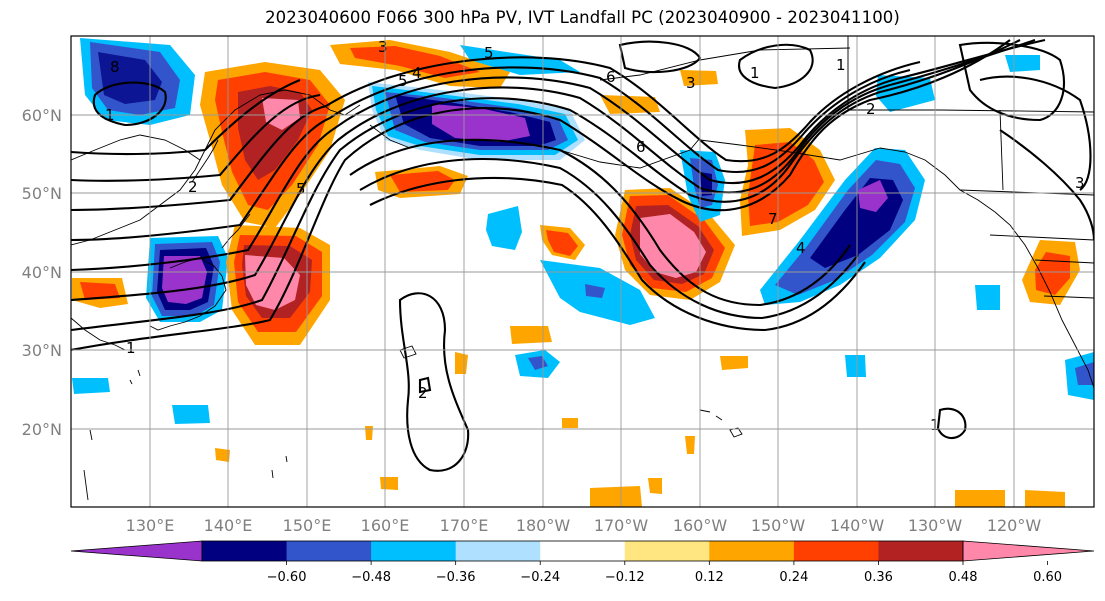  Describe the element at coordinates (935, 525) in the screenshot. I see `lon-label: 130°W` at that location.